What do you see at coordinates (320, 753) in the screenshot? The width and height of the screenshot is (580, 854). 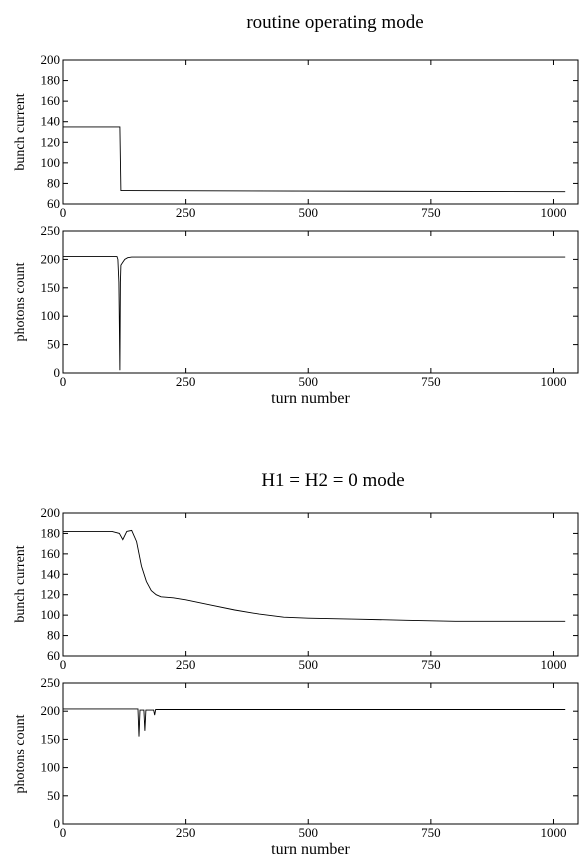 I see `plot-frame` at bounding box center [320, 753].